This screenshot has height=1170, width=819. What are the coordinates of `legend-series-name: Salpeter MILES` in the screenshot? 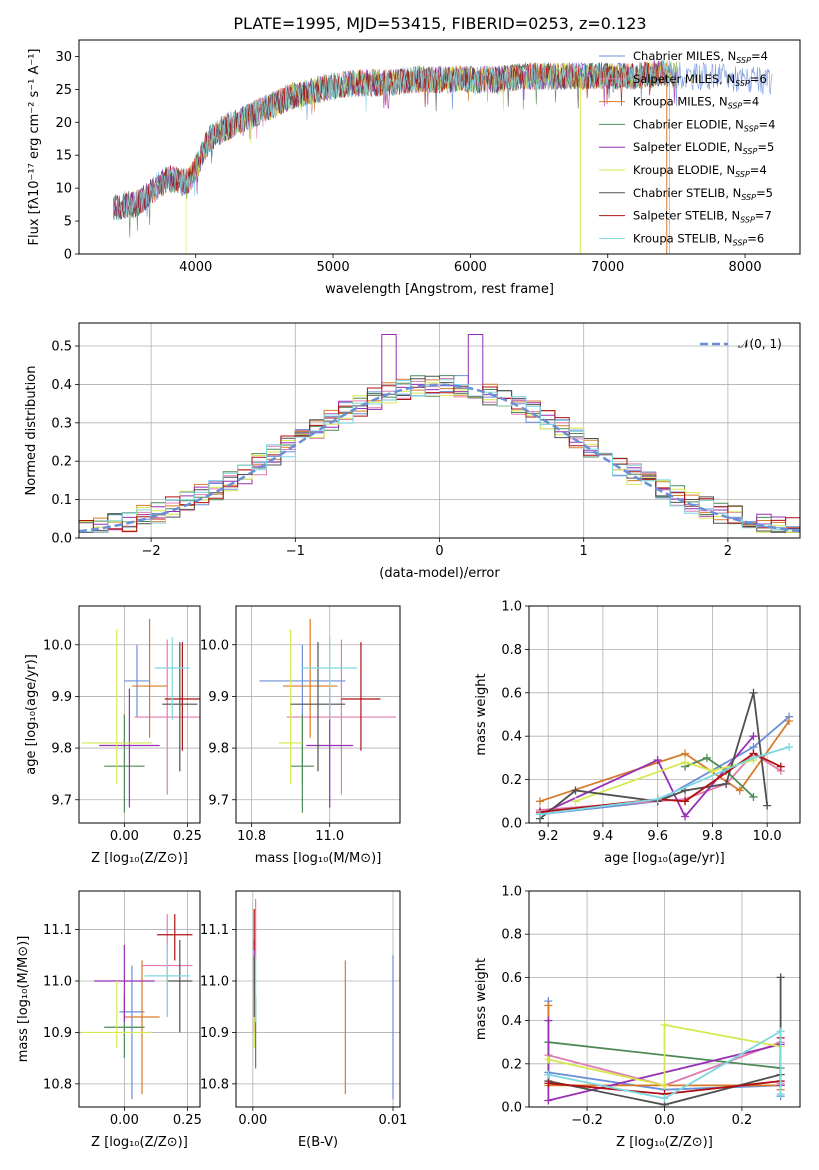 It's located at (676, 79).